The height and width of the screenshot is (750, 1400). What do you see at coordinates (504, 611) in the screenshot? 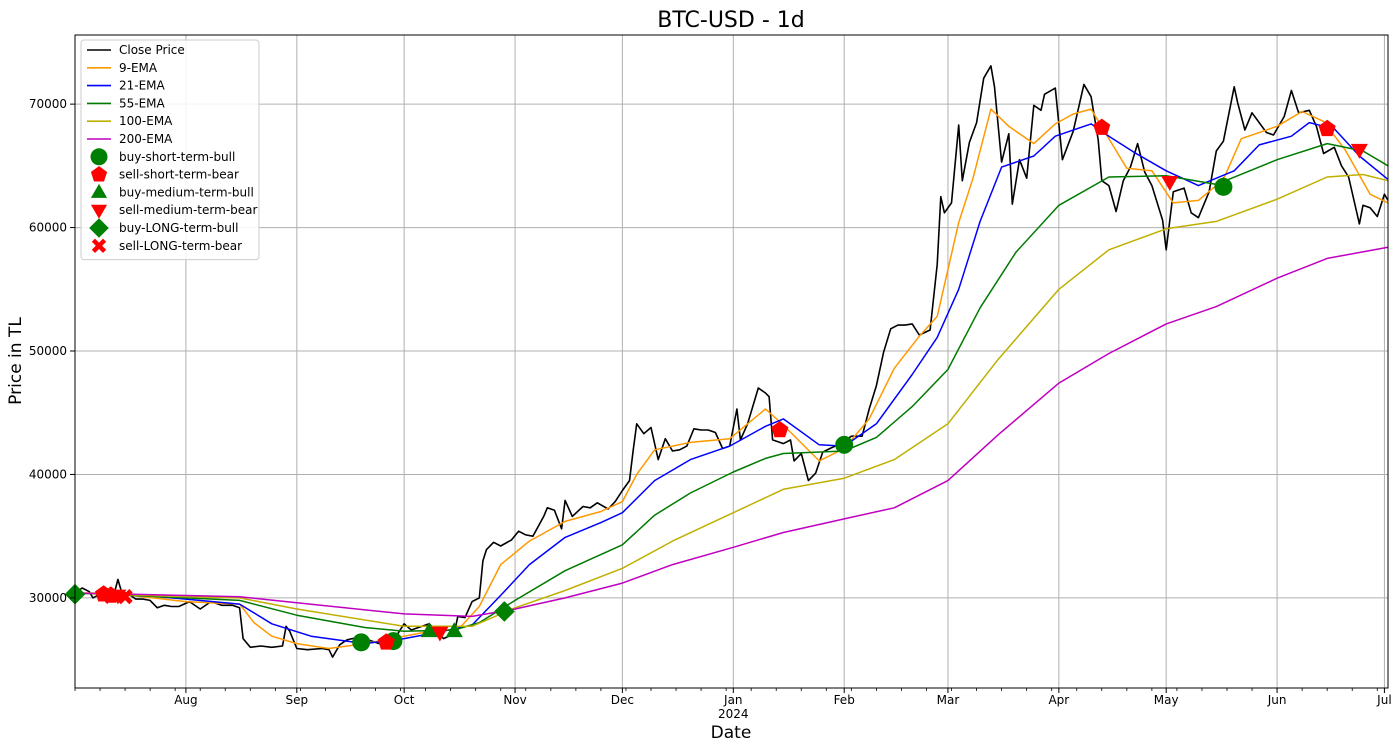
I see `buy-long-term-bull-marker` at bounding box center [504, 611].